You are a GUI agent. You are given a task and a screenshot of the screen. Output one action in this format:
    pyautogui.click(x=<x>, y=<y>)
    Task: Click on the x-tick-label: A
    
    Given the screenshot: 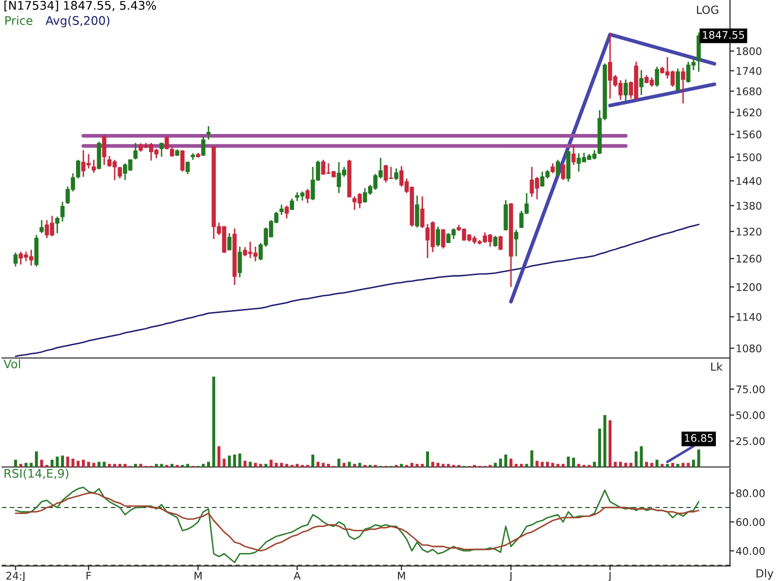 What is the action you would take?
    pyautogui.click(x=297, y=576)
    